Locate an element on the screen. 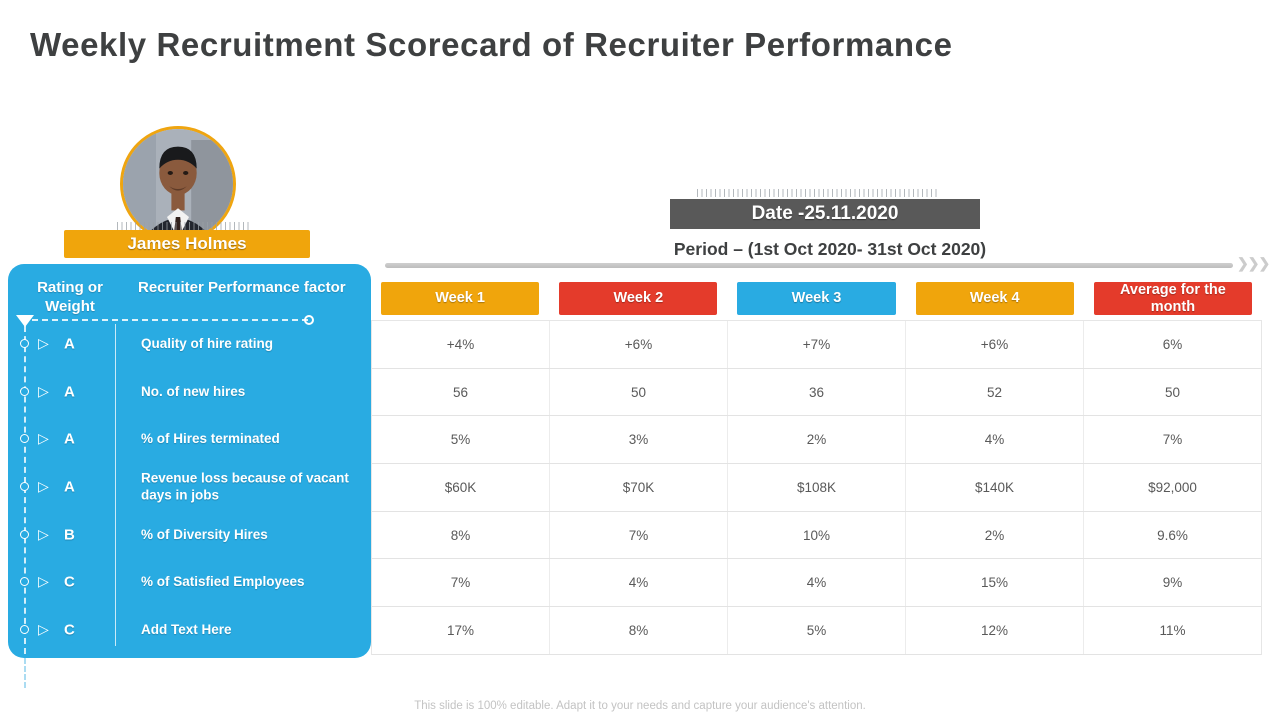 The width and height of the screenshot is (1280, 720). column-header-week3: Week 3 is located at coordinates (816, 298).